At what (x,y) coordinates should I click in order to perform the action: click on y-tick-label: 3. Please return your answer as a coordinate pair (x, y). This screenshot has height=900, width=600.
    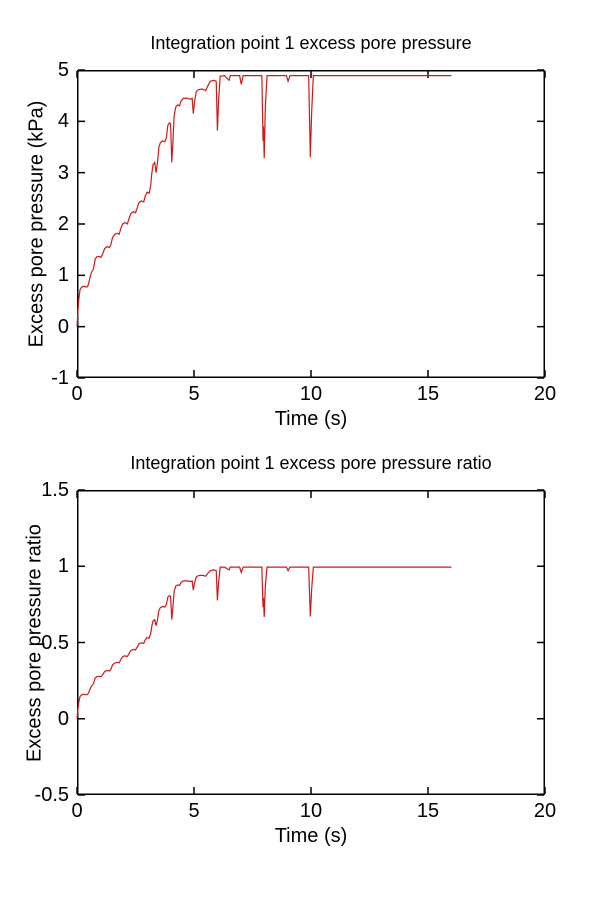
    Looking at the image, I should click on (63, 172).